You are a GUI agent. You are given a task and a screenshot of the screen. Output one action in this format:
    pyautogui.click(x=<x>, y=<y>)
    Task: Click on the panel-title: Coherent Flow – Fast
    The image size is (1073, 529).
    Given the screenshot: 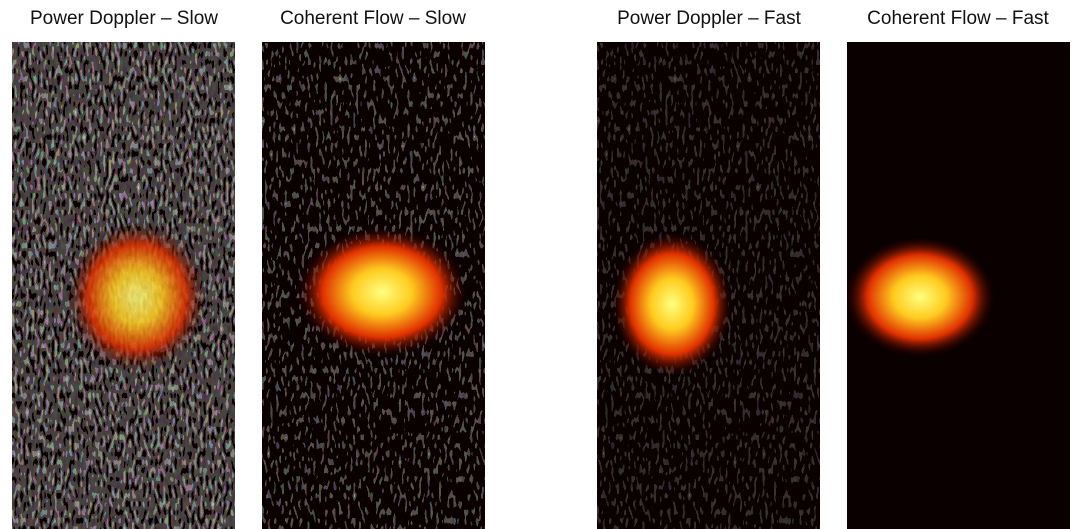 What is the action you would take?
    pyautogui.click(x=958, y=18)
    